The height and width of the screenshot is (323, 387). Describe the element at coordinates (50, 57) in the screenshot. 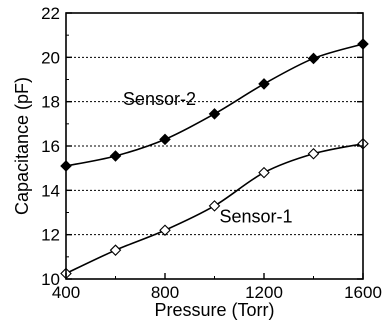

I see `y-tick-label-20: 20` at that location.